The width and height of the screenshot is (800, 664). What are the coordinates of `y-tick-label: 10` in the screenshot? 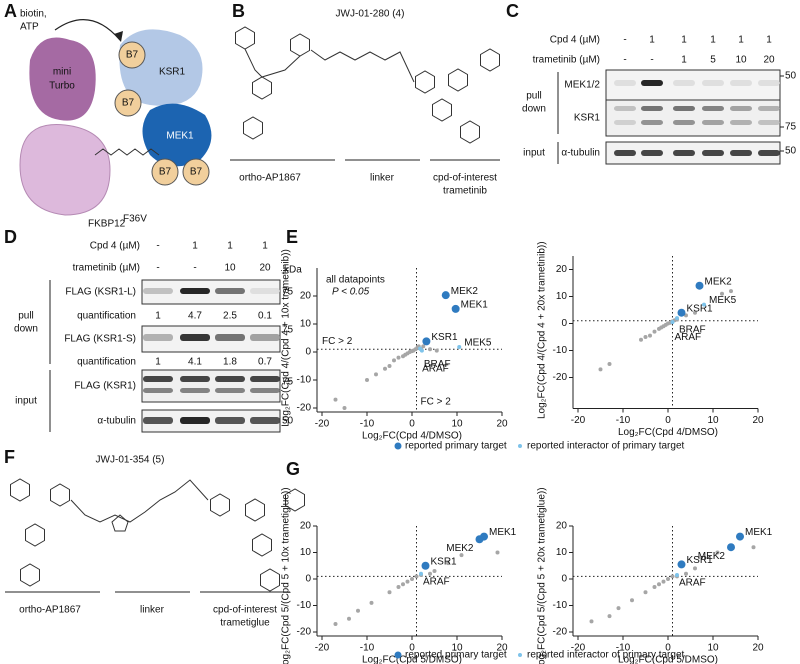 It's located at (562, 552).